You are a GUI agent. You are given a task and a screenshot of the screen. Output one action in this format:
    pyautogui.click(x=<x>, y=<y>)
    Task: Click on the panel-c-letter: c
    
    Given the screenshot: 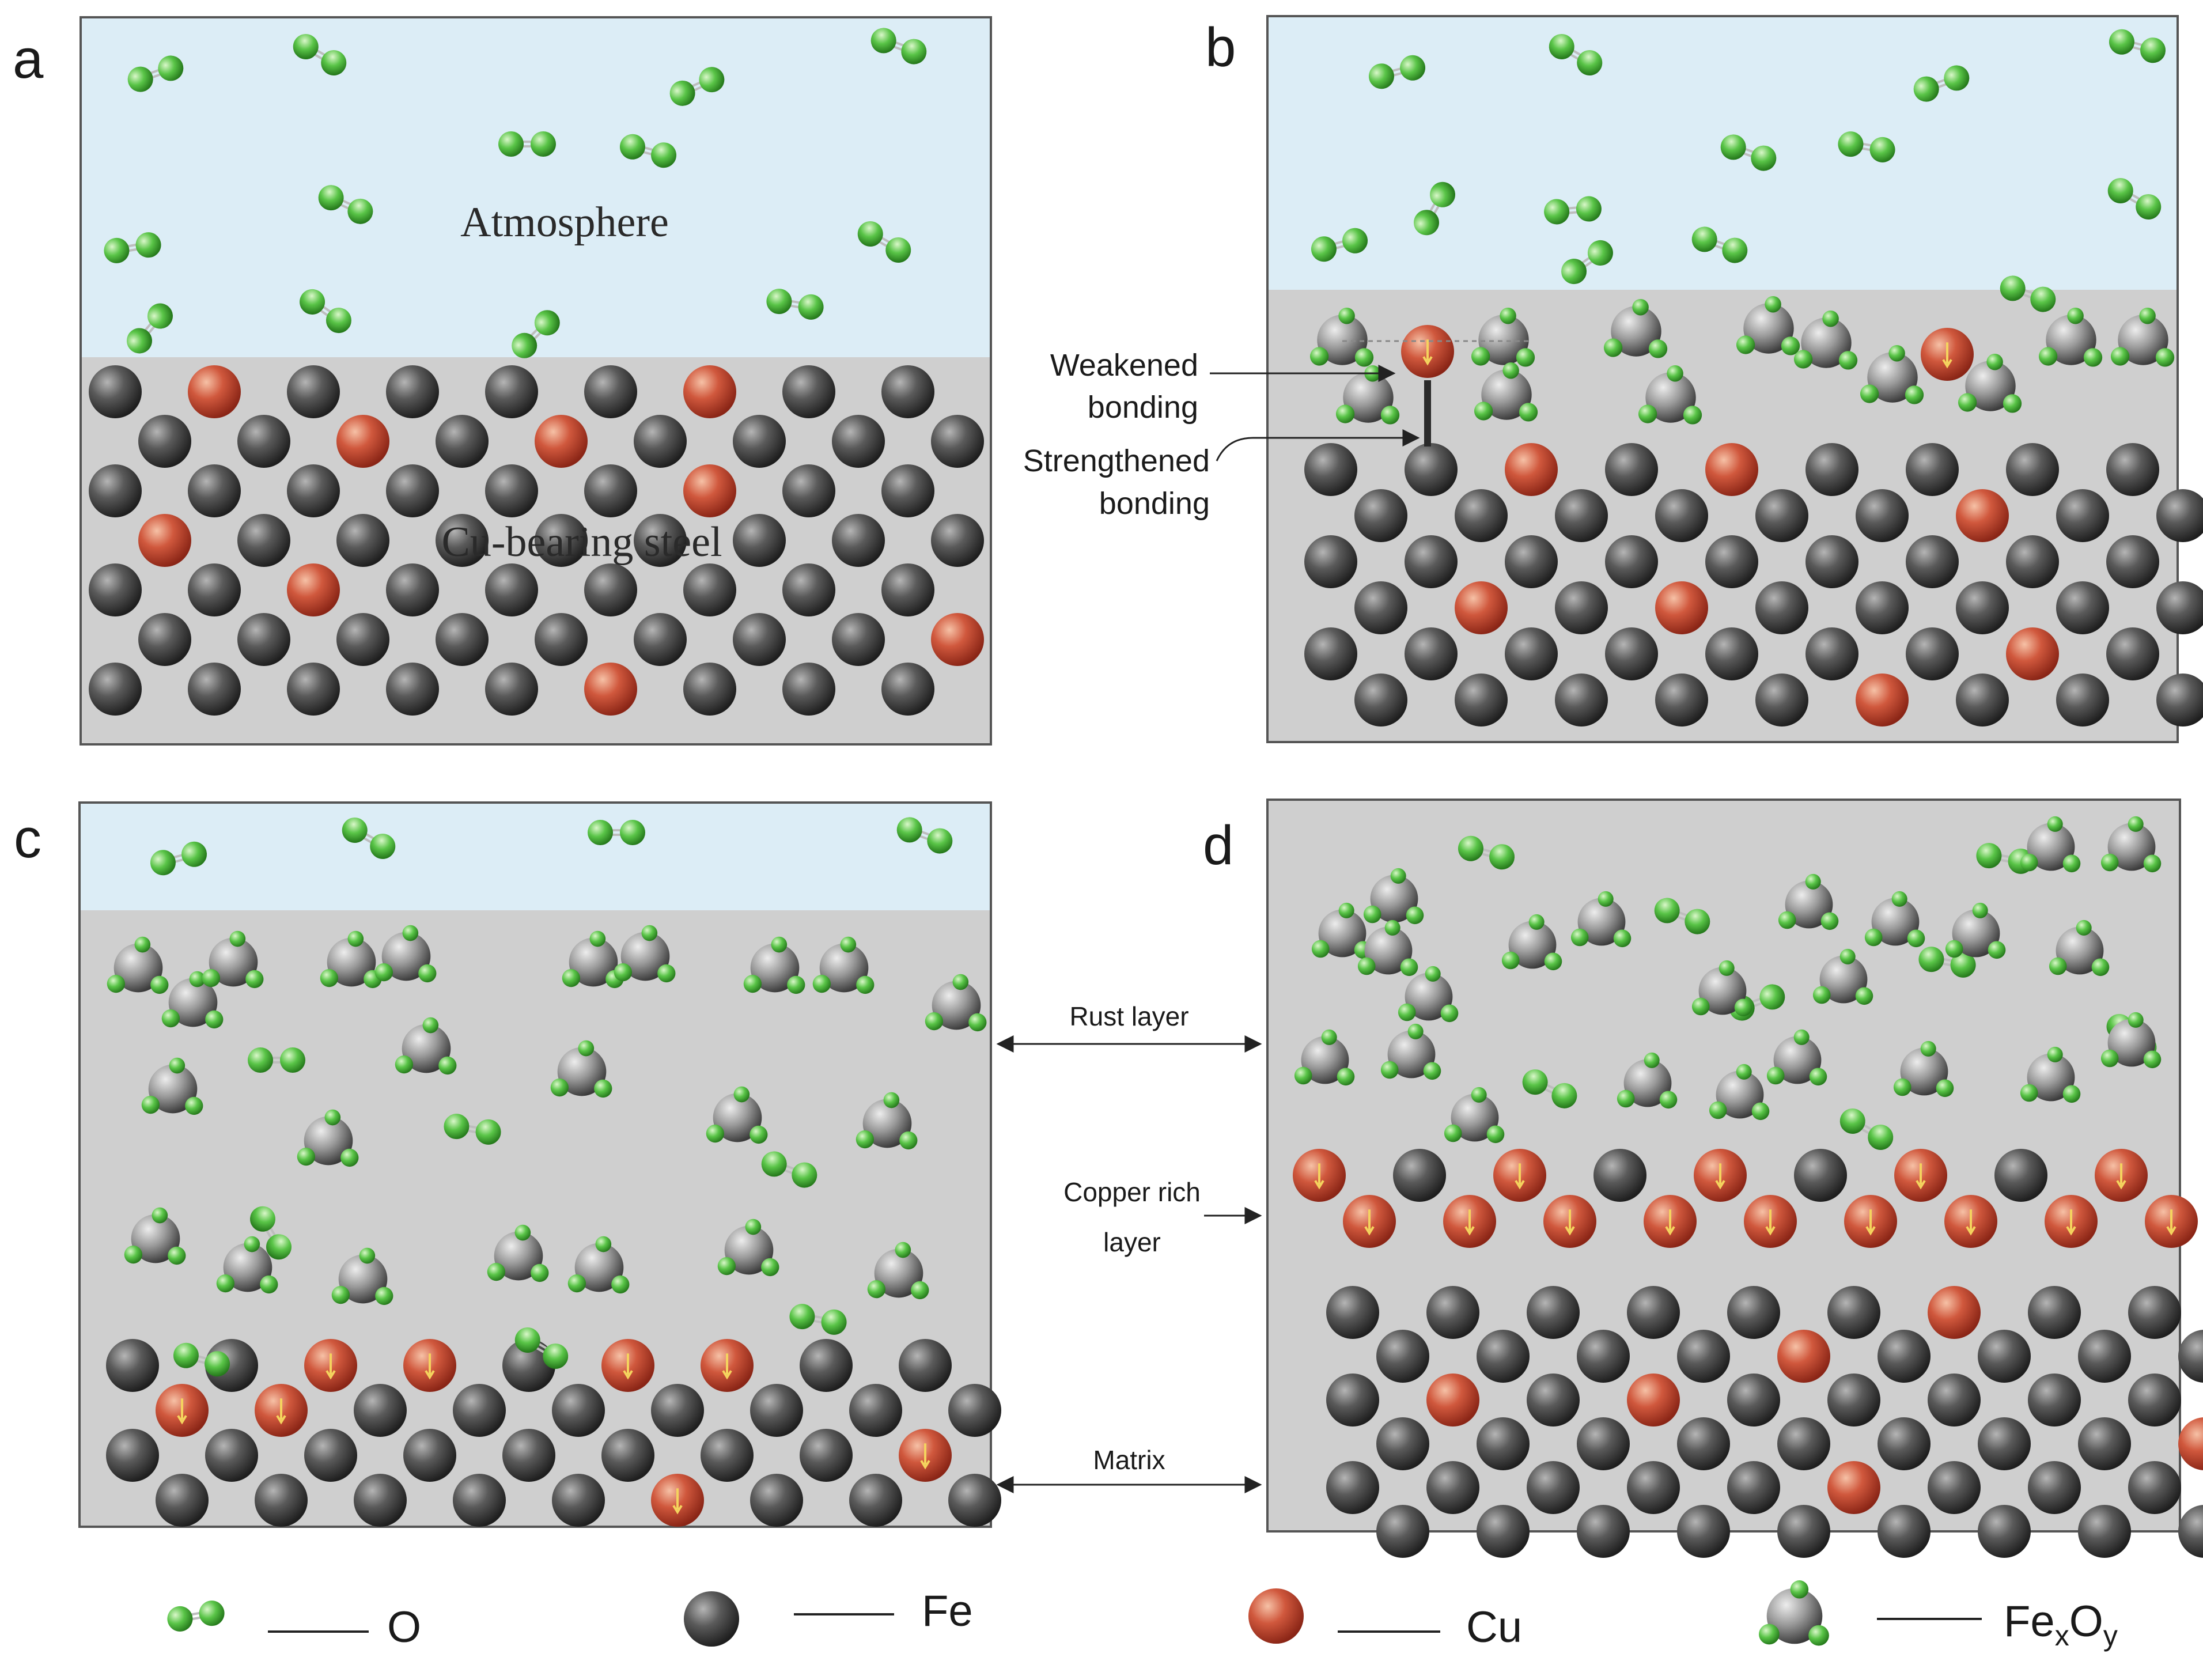 What is the action you would take?
    pyautogui.click(x=27, y=839)
    